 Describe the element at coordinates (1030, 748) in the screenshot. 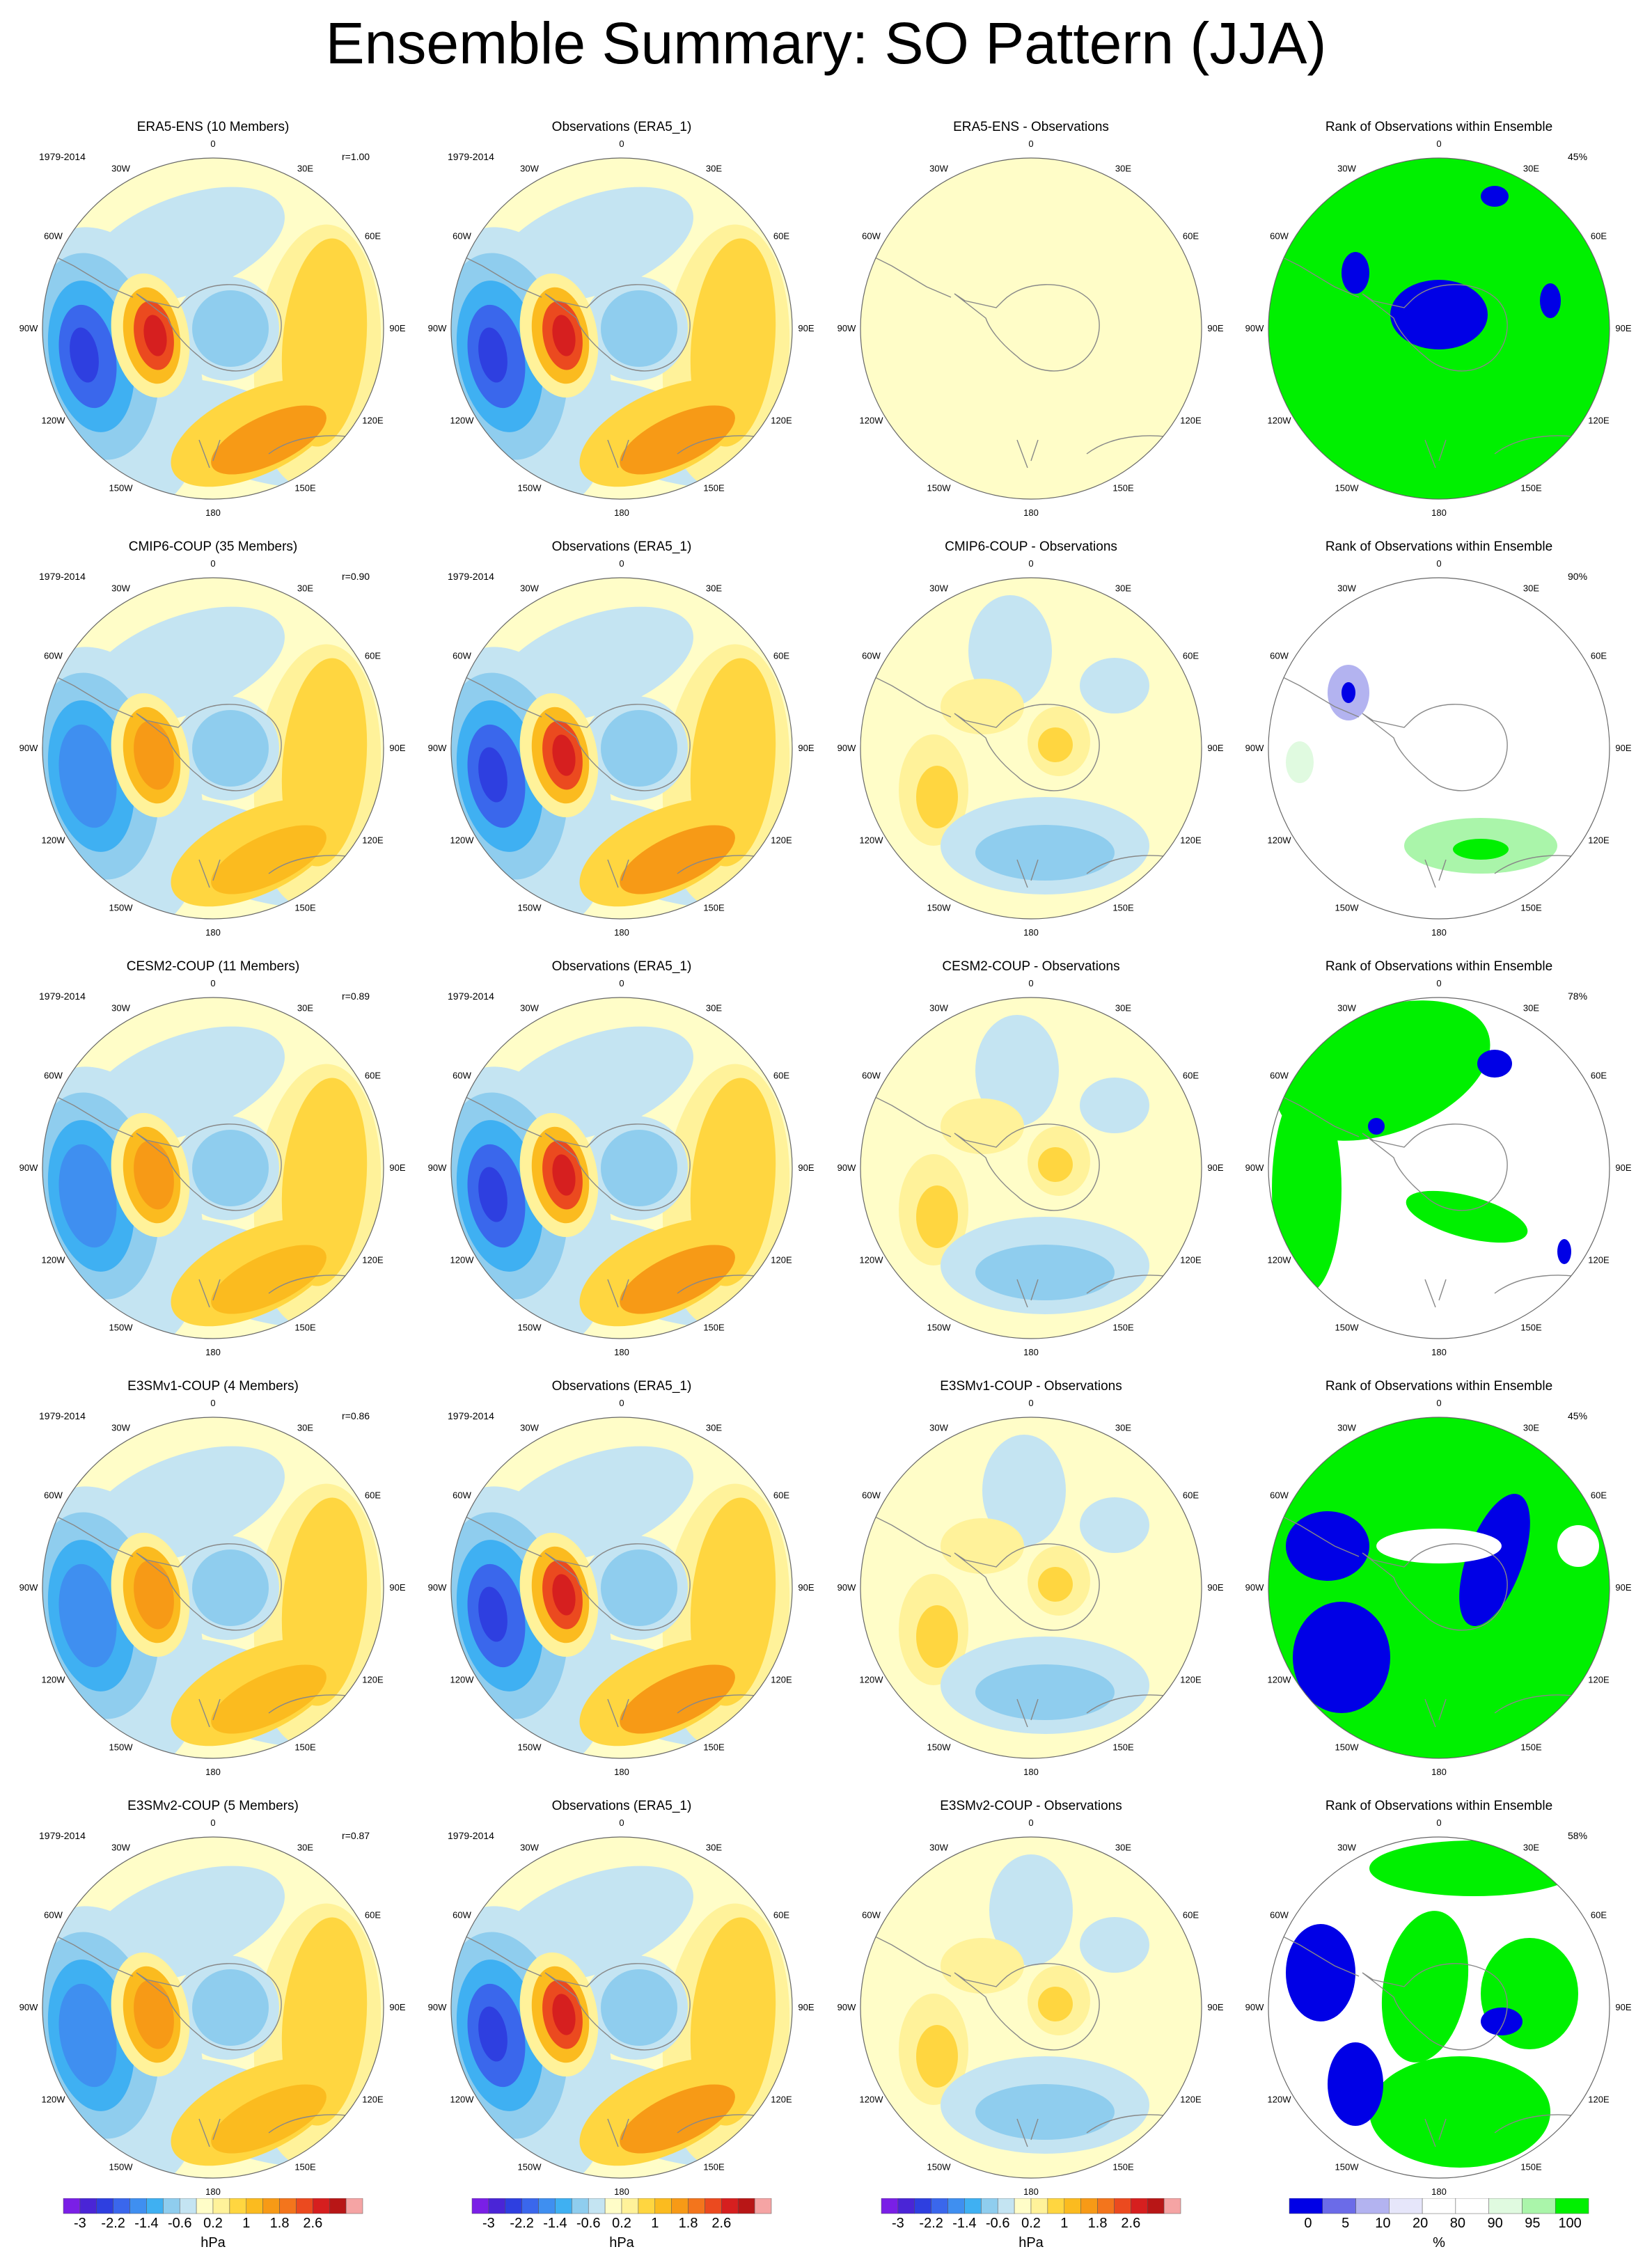

I see `map-panel-r1-c2: 0 30E 60E 90E 120E 150E 180 150W 120W 90W 60W 30W` at that location.